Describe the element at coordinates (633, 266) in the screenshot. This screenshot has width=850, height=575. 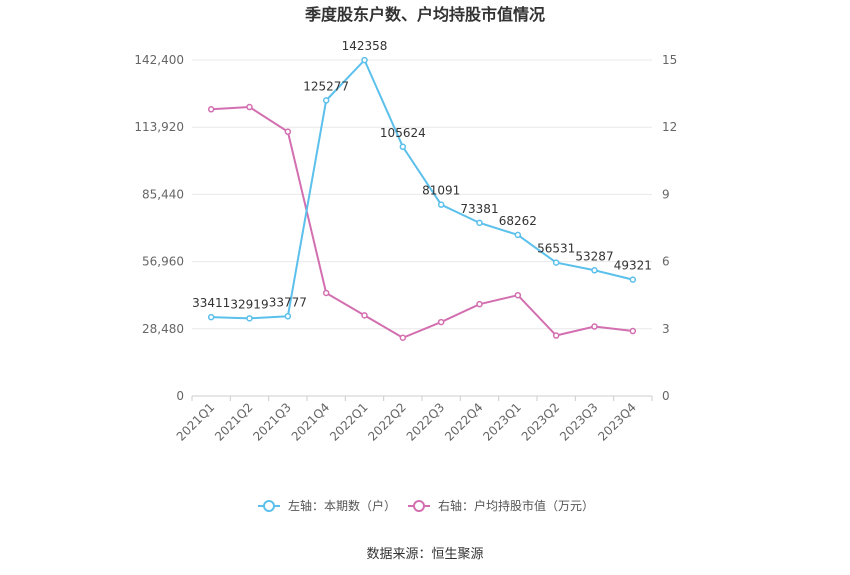
I see `data-label: 49321` at that location.